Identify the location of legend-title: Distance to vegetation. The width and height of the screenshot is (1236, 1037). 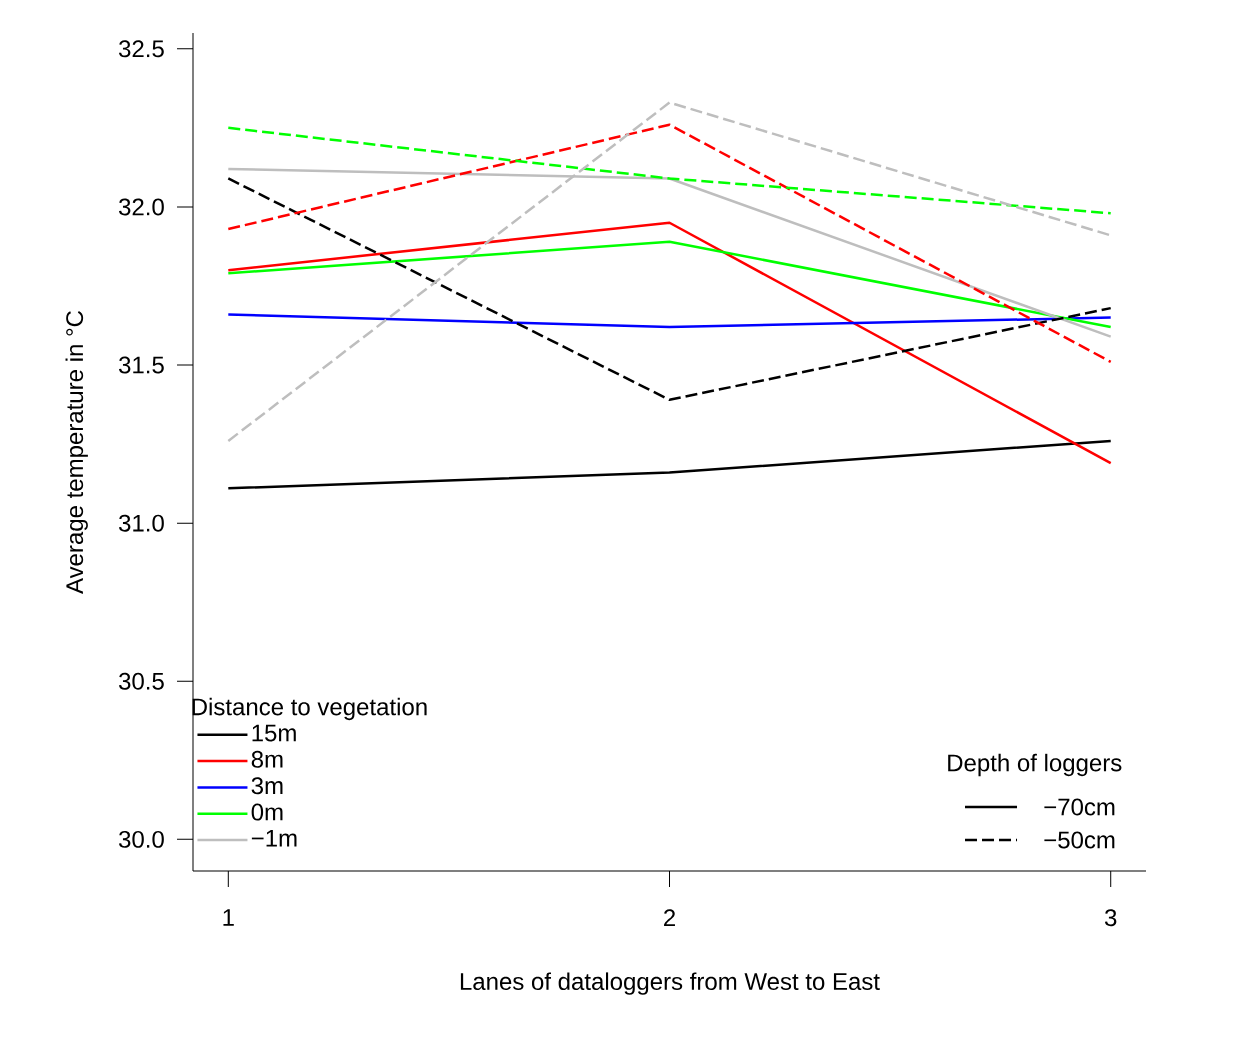
(309, 709).